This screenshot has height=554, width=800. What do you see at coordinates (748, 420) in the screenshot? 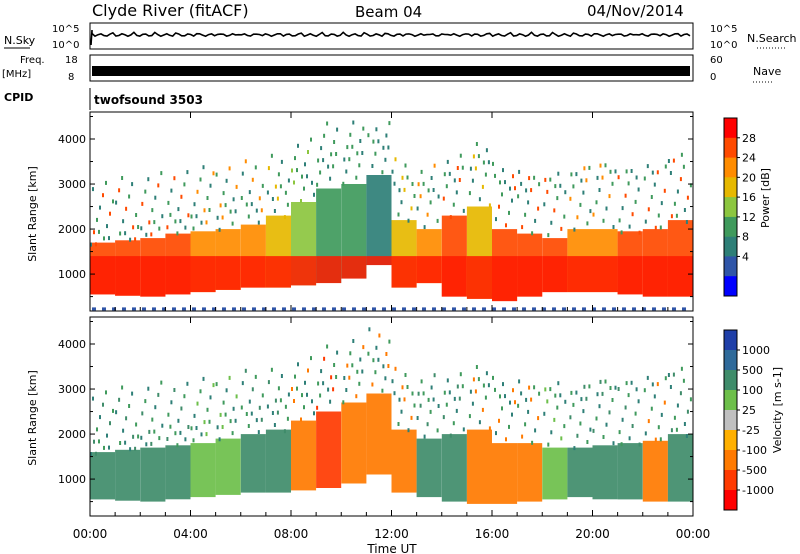
I see `velocity-colorbar: 1000 500 100 25 -25 -100 -500 -1000` at bounding box center [748, 420].